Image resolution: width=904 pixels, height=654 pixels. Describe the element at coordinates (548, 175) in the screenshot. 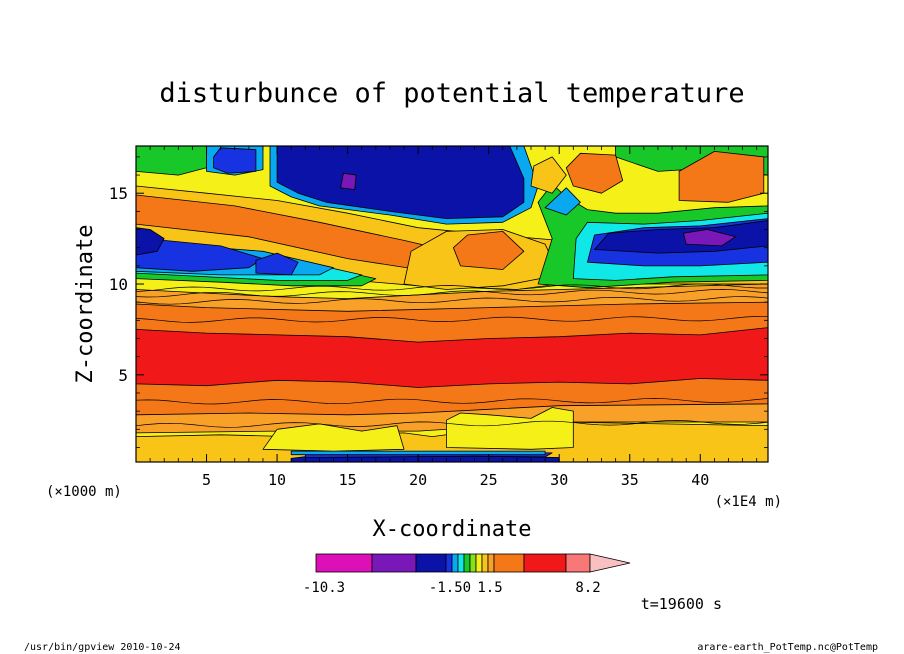

I see `layer-top-mid-gold` at that location.